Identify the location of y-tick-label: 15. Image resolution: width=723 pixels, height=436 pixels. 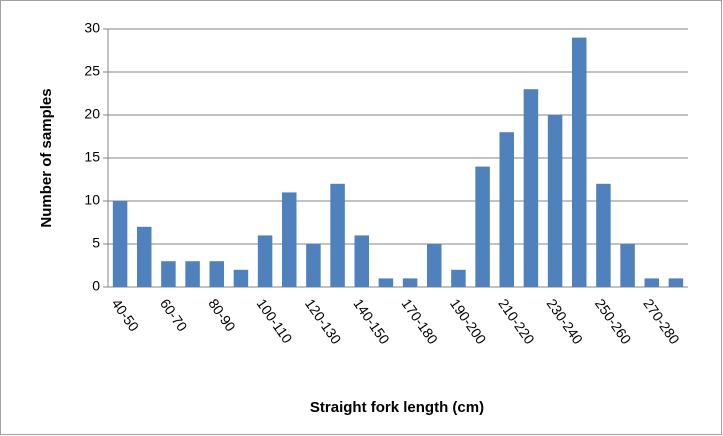
(92, 157).